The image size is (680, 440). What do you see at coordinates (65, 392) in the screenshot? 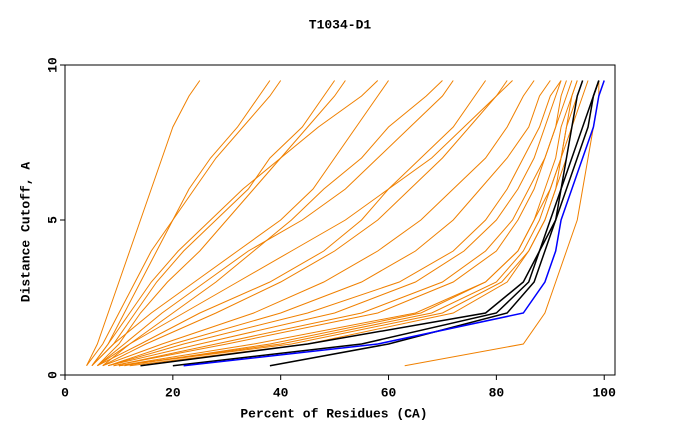
I see `x-tick-label: 0` at bounding box center [65, 392].